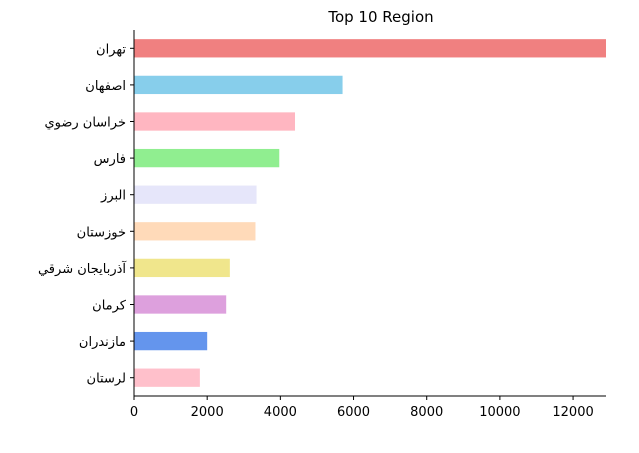 The image size is (639, 453). What do you see at coordinates (102, 342) in the screenshot?
I see `category-label-9: مازندران` at bounding box center [102, 342].